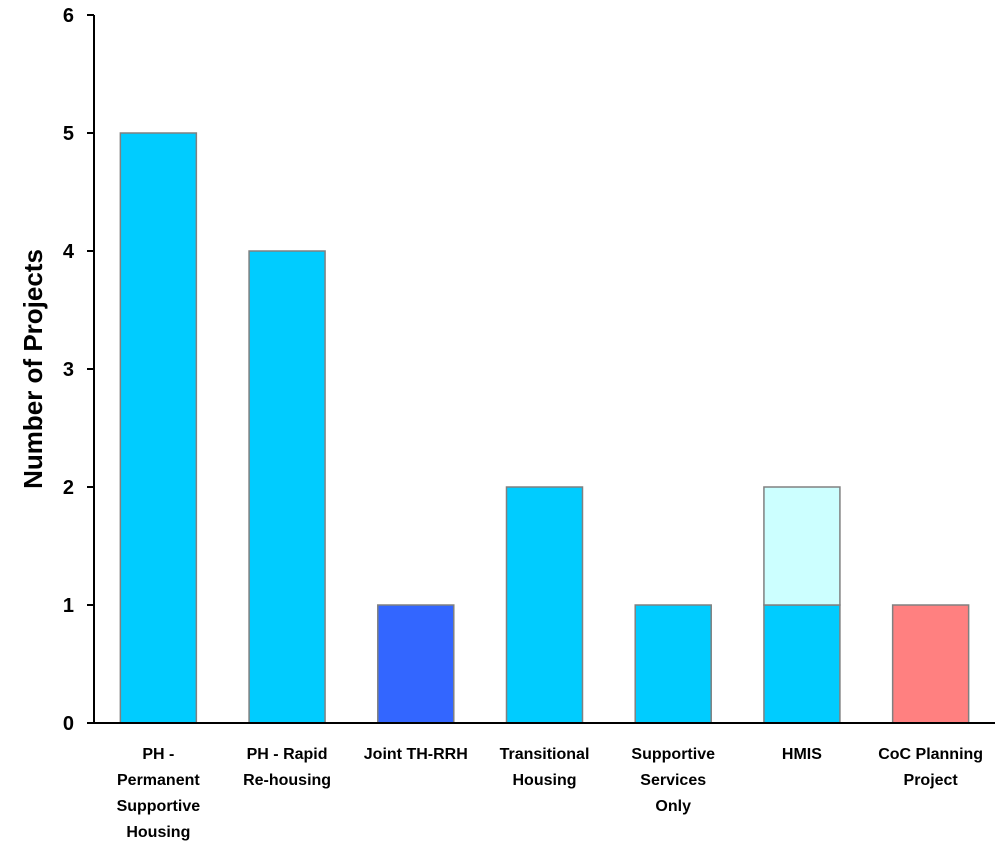  I want to click on y-ticks-group: 0 1 2 3 4 5 6, so click(78, 370).